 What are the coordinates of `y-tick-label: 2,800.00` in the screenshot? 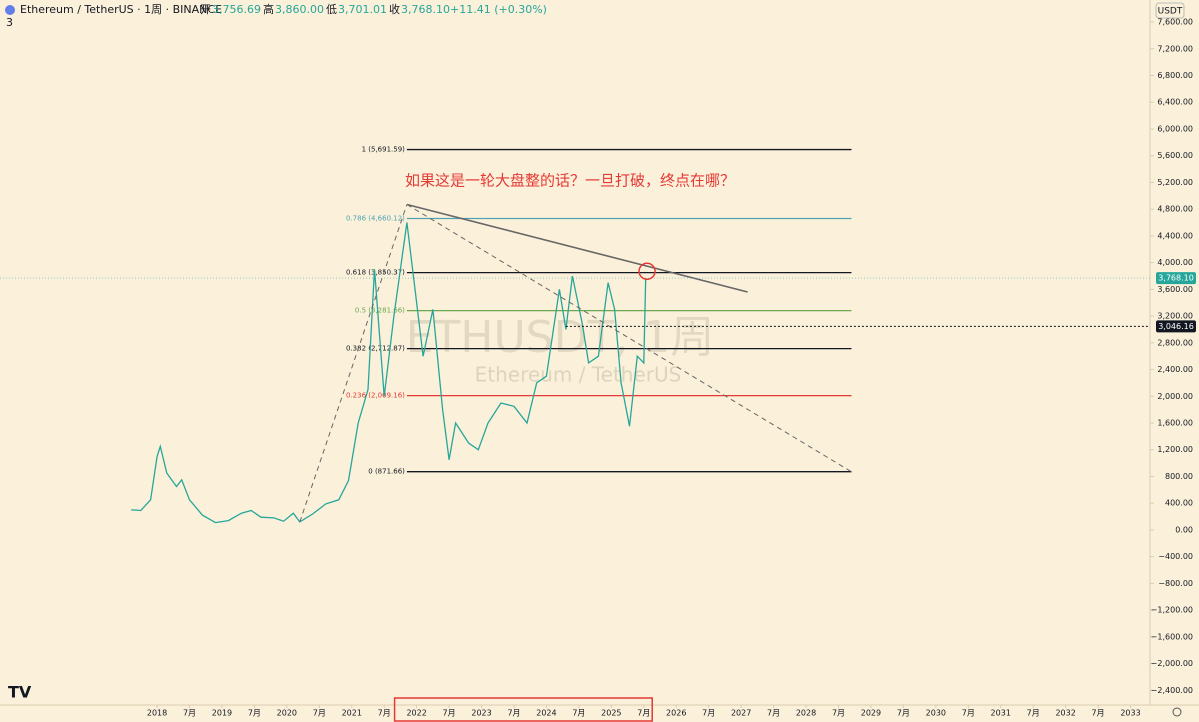 It's located at (1175, 342).